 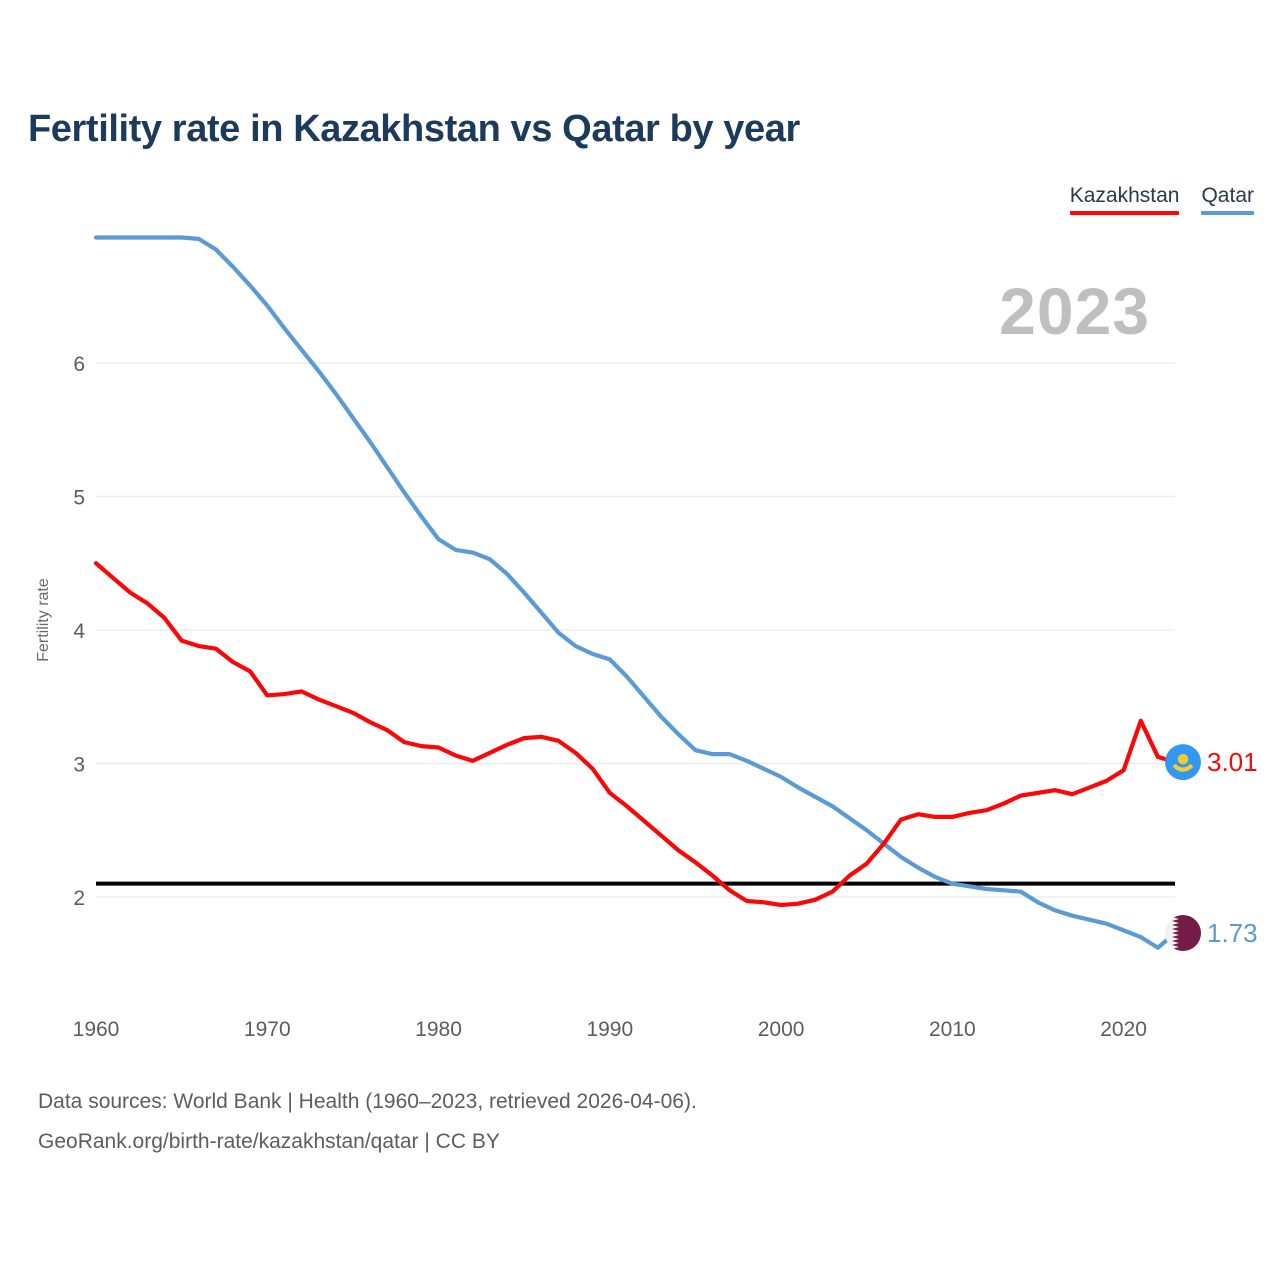 I want to click on x-tick-label: 1990, so click(x=609, y=1029).